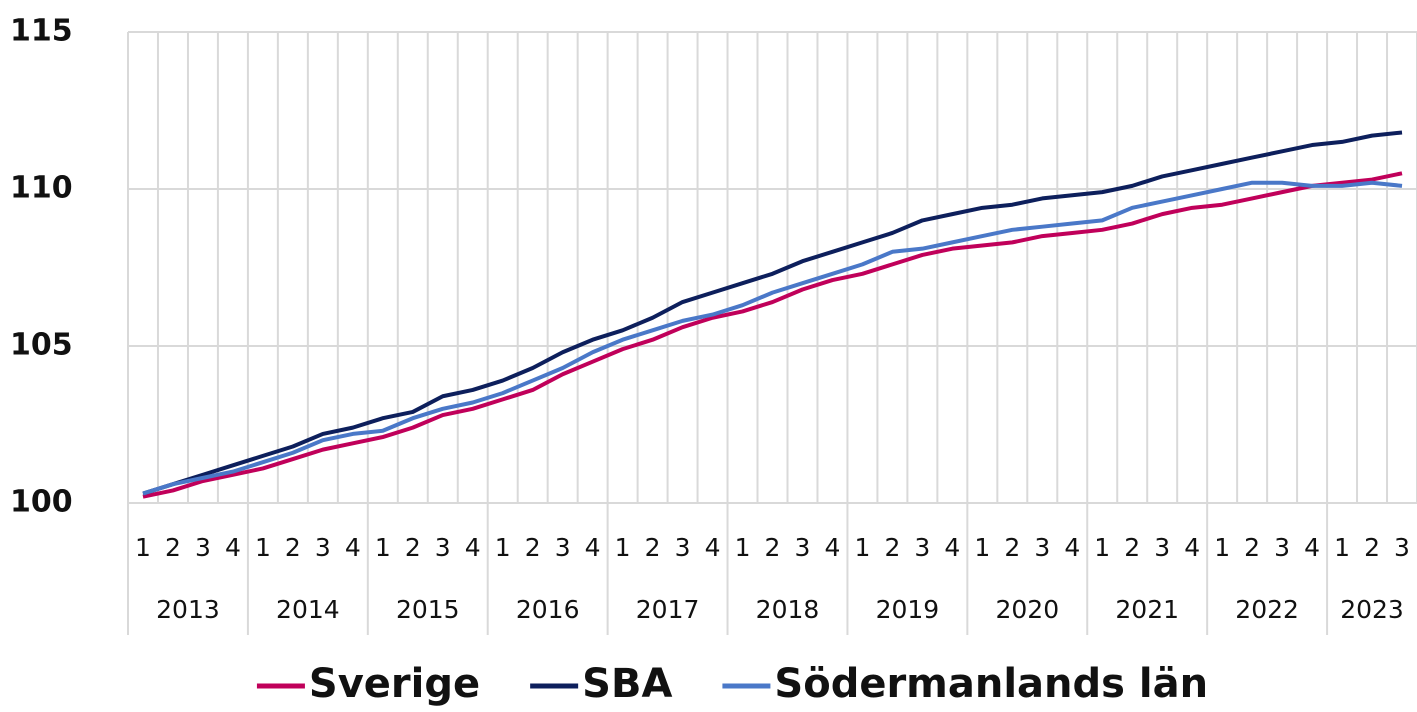  Describe the element at coordinates (1027, 609) in the screenshot. I see `x-group-label: 2020` at that location.